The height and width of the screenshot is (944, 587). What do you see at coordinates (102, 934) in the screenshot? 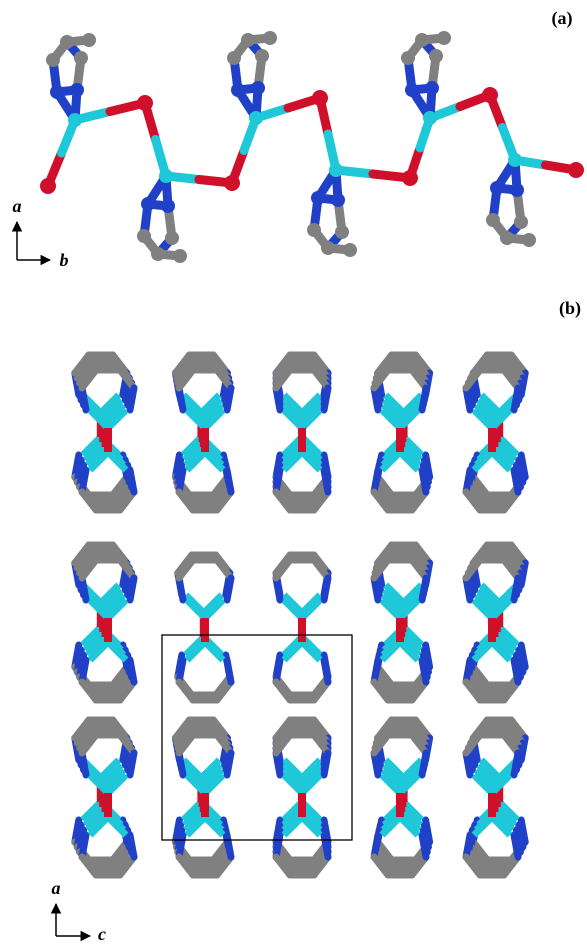
I see `axis-label: c` at bounding box center [102, 934].